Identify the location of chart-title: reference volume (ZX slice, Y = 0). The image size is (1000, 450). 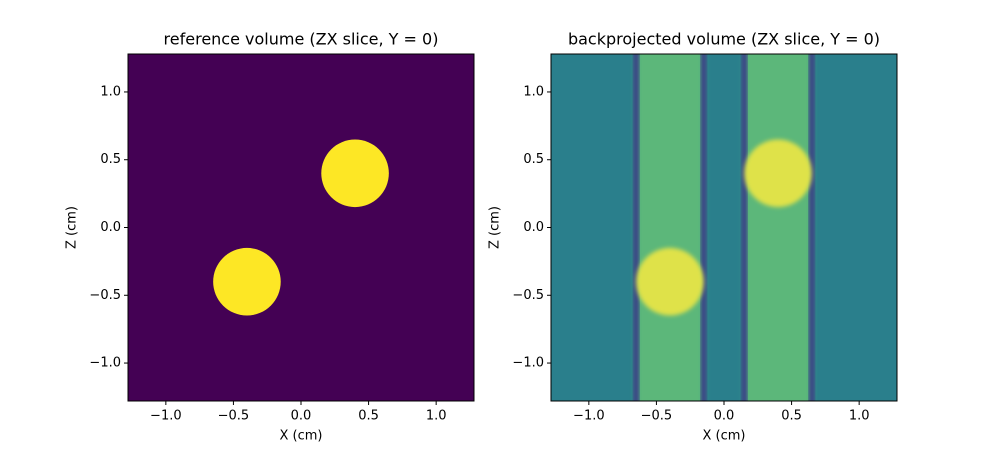
(301, 39).